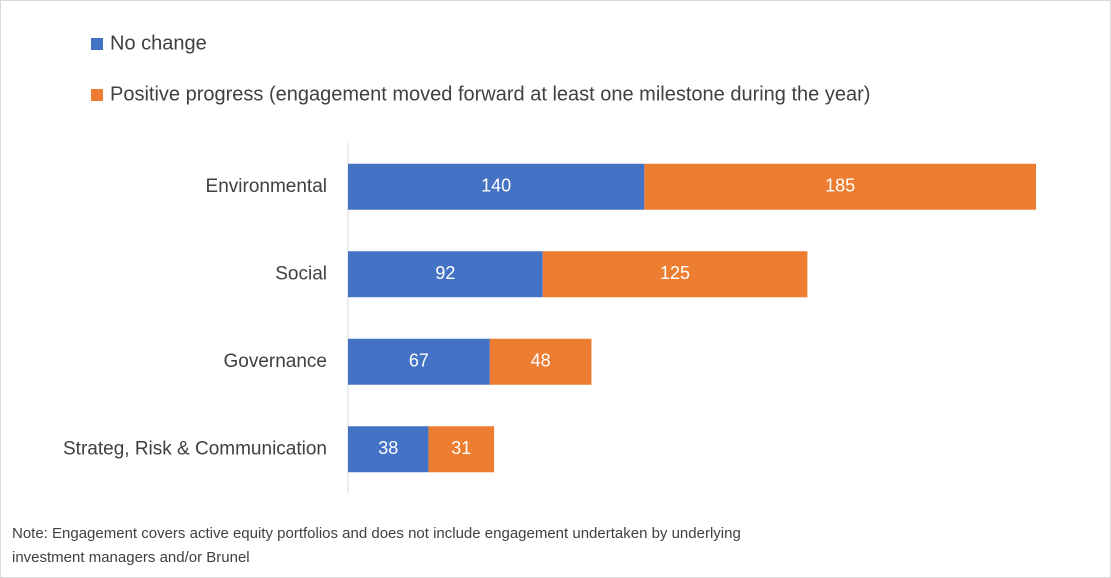 The height and width of the screenshot is (578, 1111). Describe the element at coordinates (301, 273) in the screenshot. I see `y-tick-label: Social` at that location.